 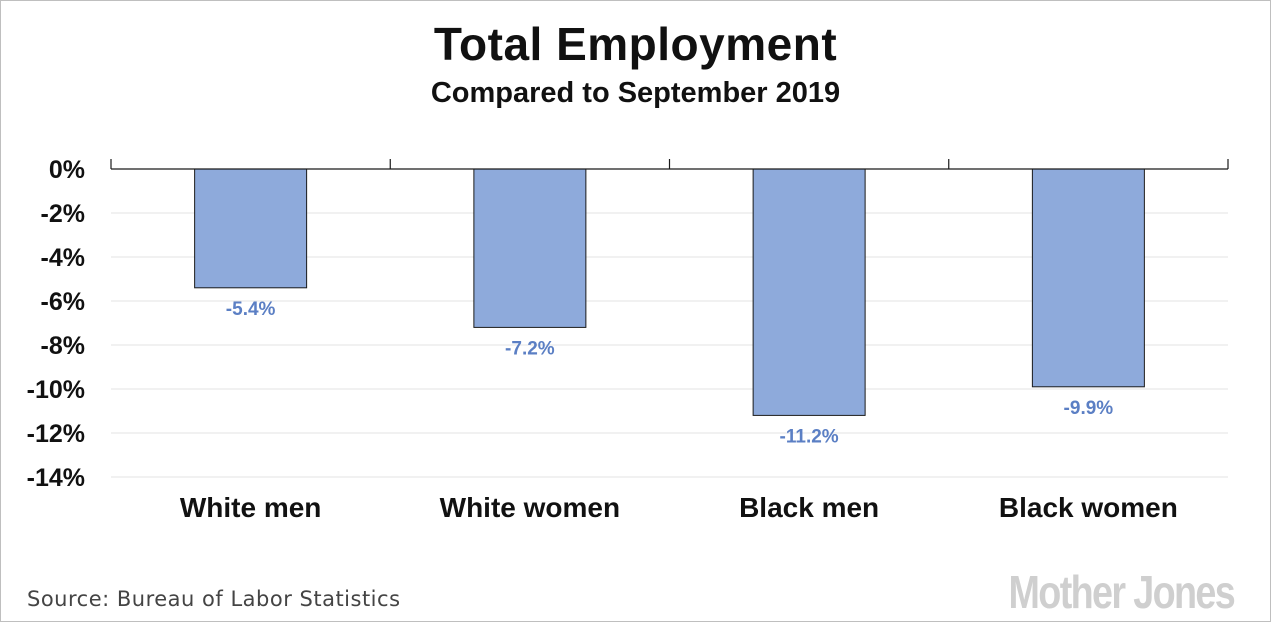 I want to click on data-label: -7.2%, so click(x=530, y=348).